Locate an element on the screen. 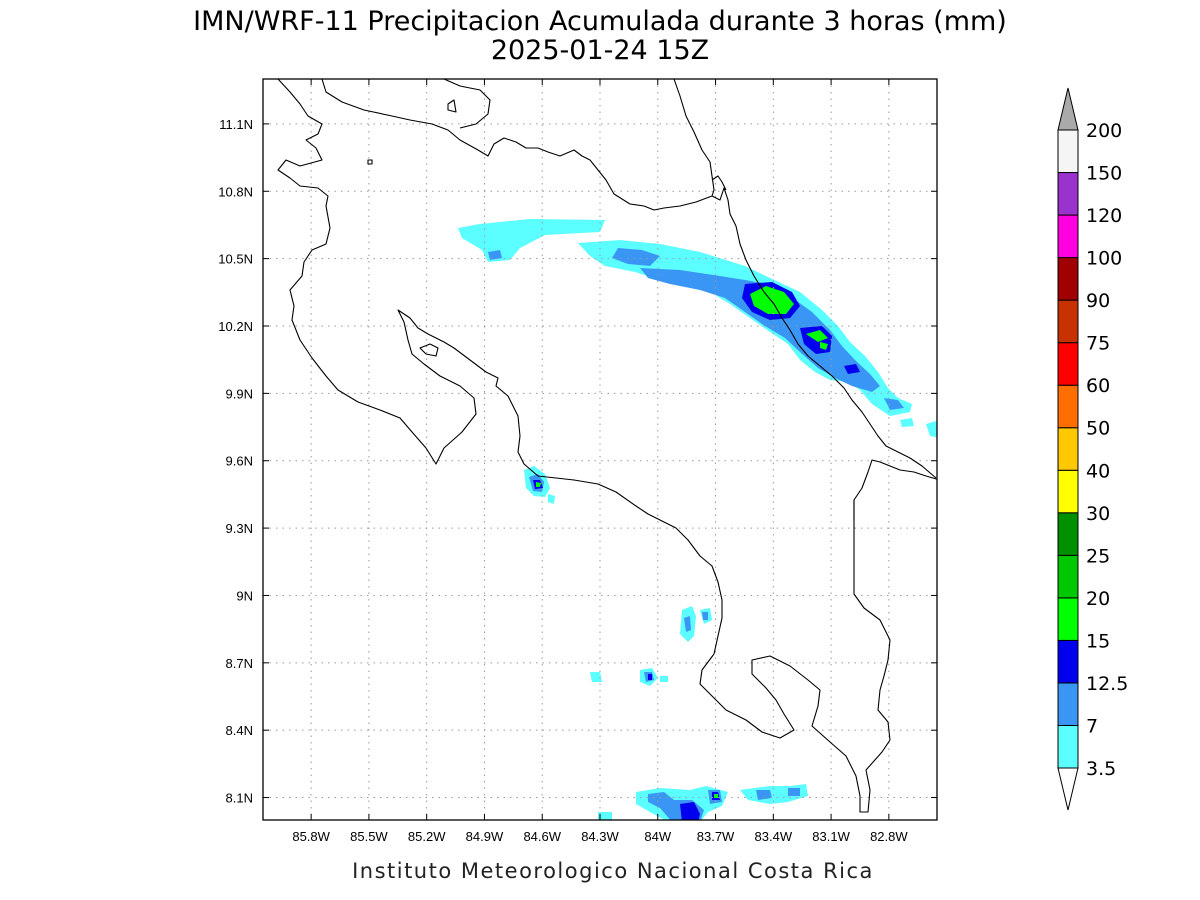 Image resolution: width=1200 pixels, height=900 pixels. colorbar-label: 50 is located at coordinates (1098, 429).